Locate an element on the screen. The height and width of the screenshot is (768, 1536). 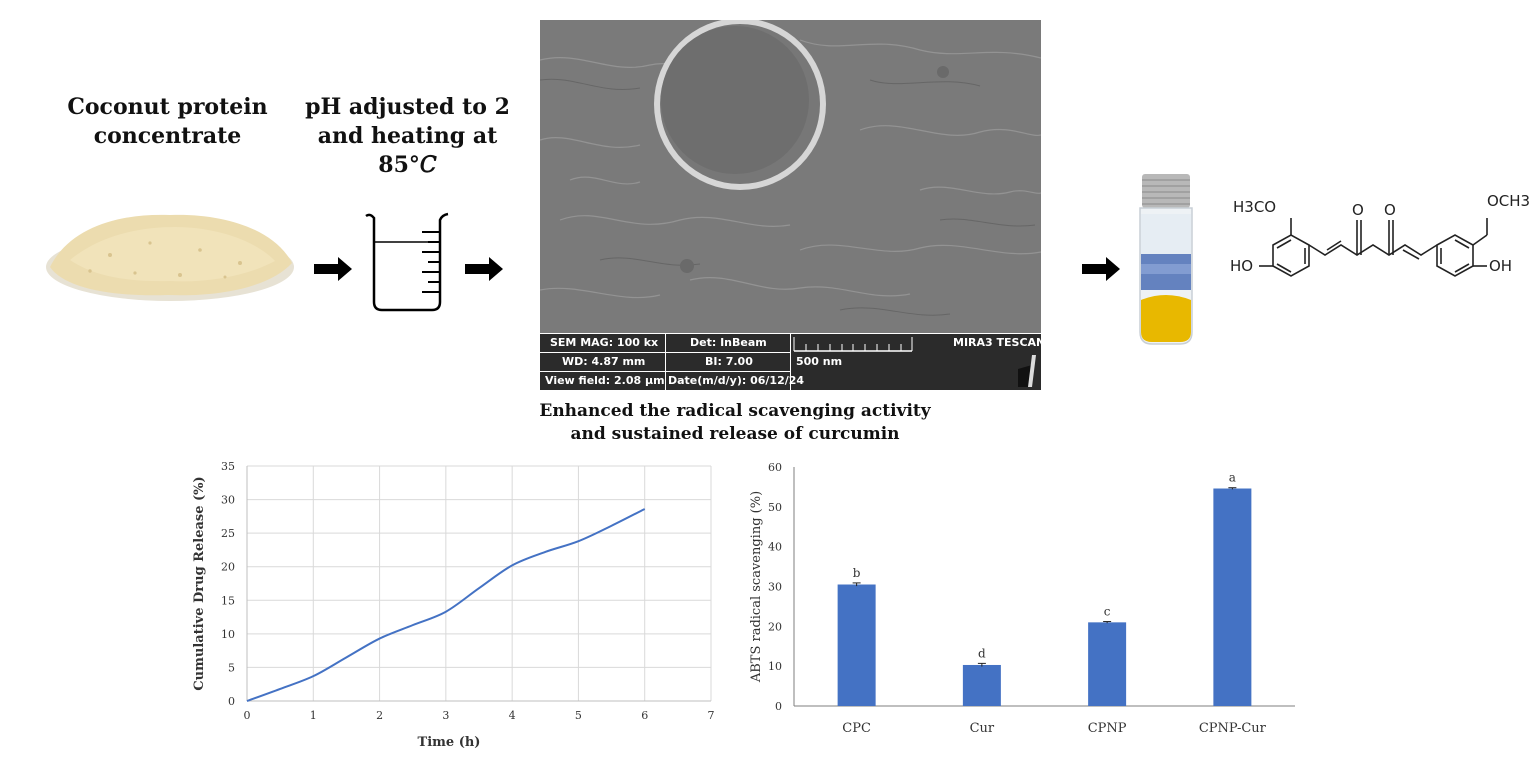
y-tick-label: 15 is located at coordinates (228, 600).